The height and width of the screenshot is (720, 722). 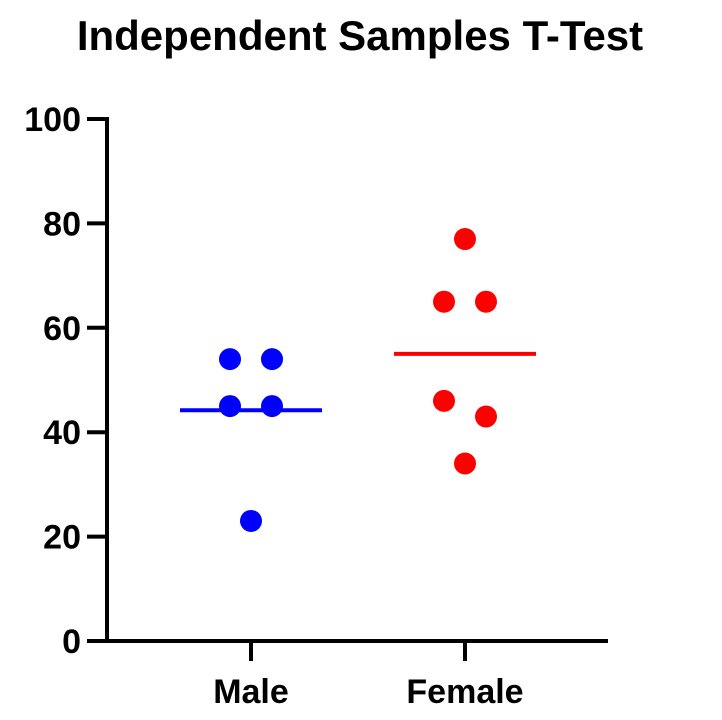 I want to click on y-tick-label: 100, so click(x=52, y=120).